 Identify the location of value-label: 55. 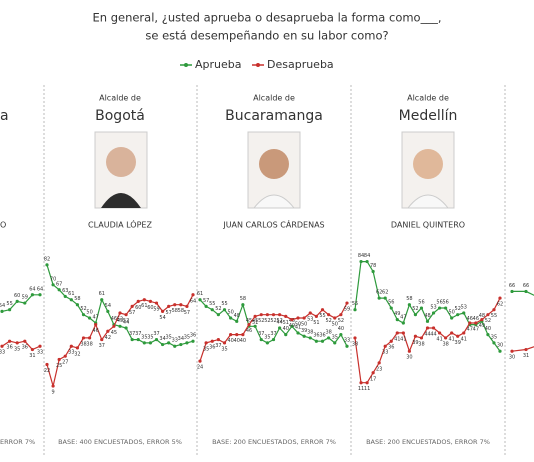
(494, 316).